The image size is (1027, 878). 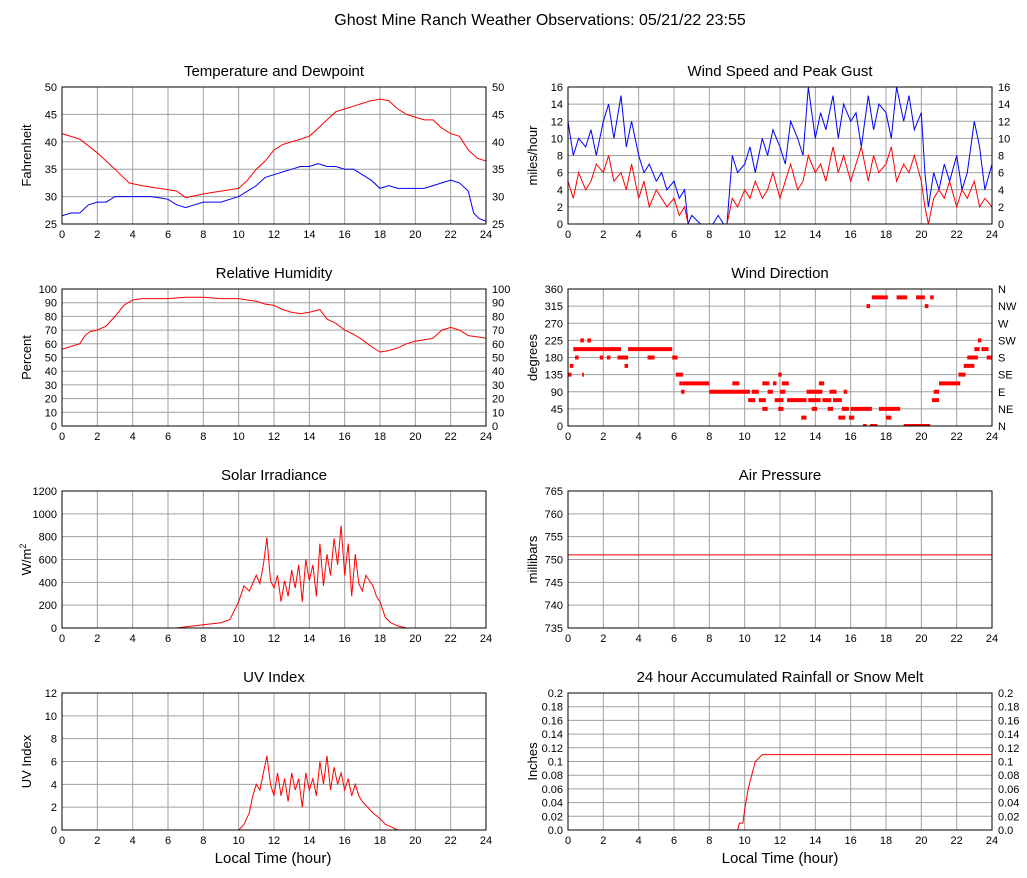 What do you see at coordinates (1005, 694) in the screenshot?
I see `right-tick-label: 0.2` at bounding box center [1005, 694].